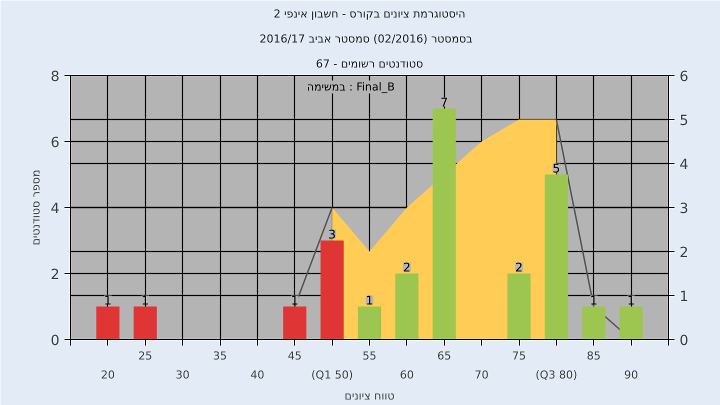 Image resolution: width=720 pixels, height=405 pixels. Describe the element at coordinates (366, 39) in the screenshot. I see `chart-subtitle: בסמסטר (02/2016) סמסטר אביב 2016/17` at that location.